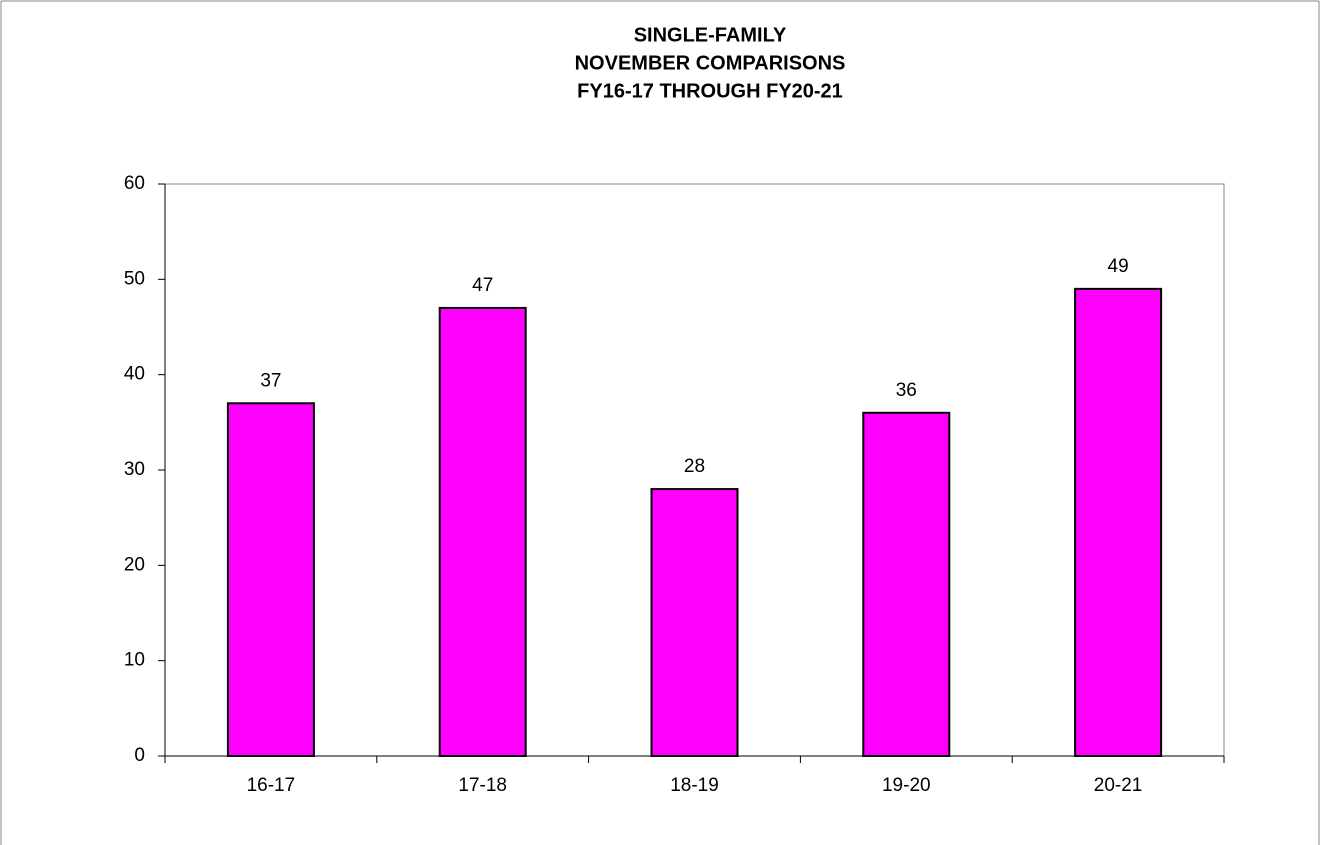 The height and width of the screenshot is (845, 1320). What do you see at coordinates (270, 380) in the screenshot?
I see `data-label: 37` at bounding box center [270, 380].